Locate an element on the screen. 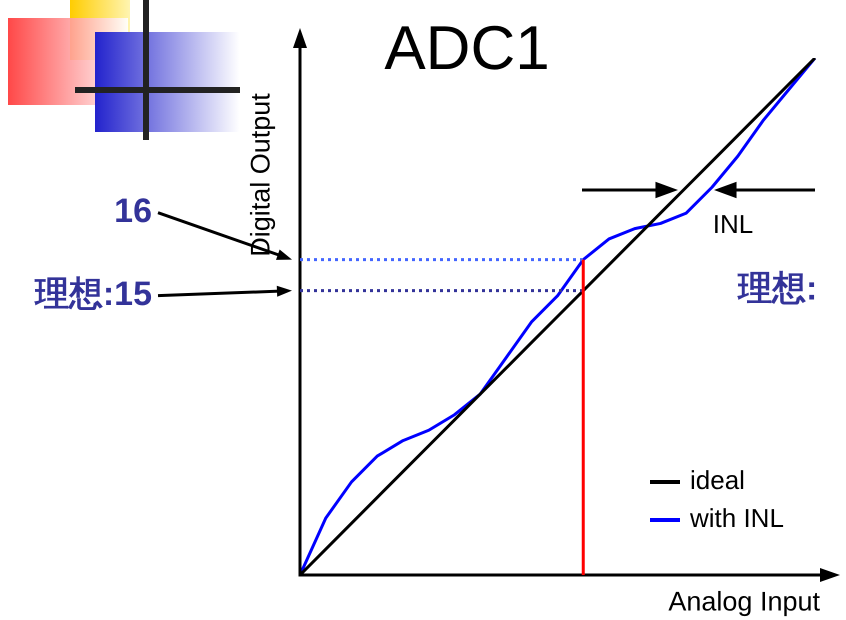 The height and width of the screenshot is (620, 846). text: 理想:15 is located at coordinates (93, 294).